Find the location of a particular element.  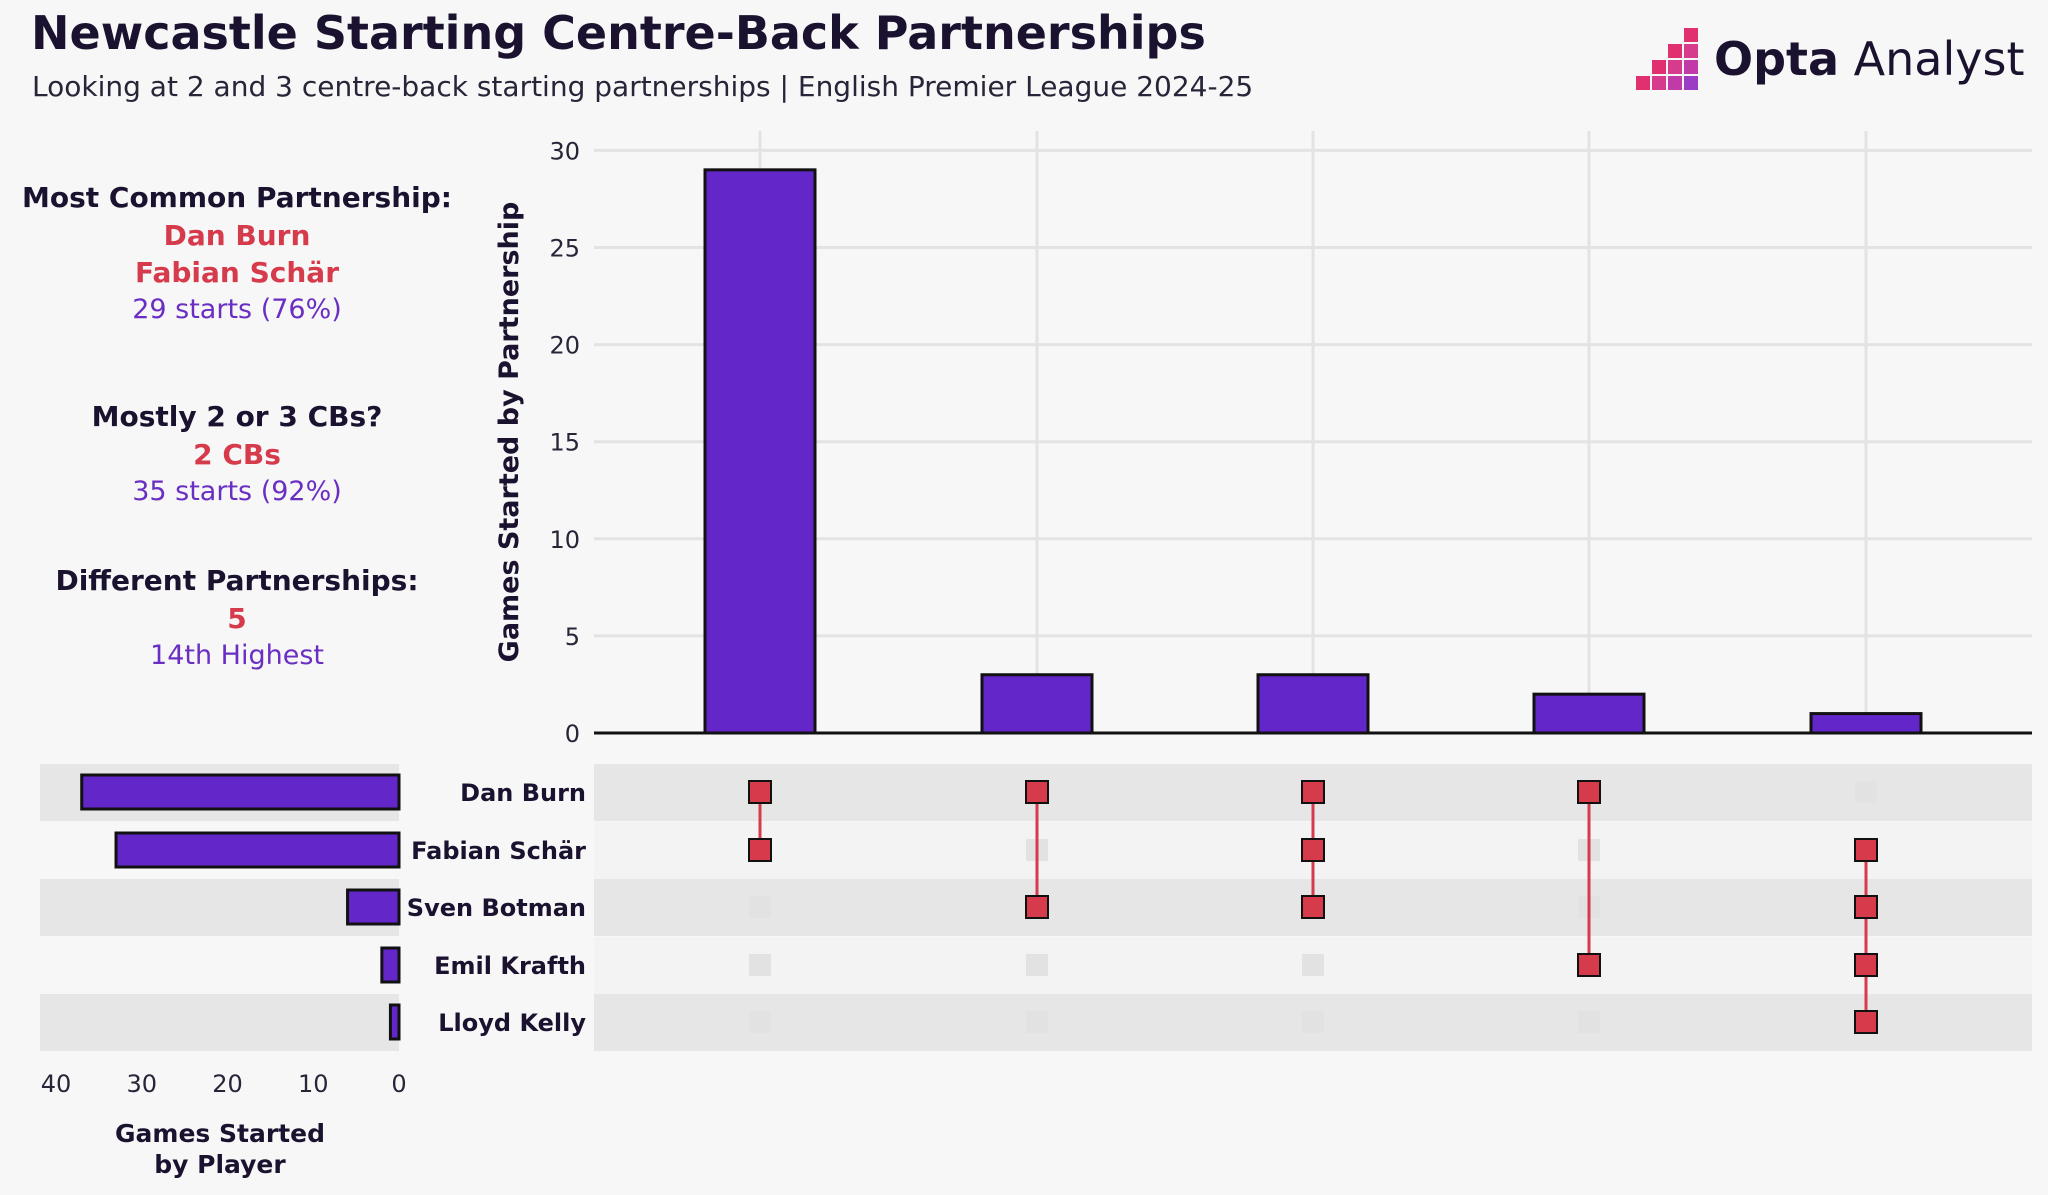

player-label: Sven Botman is located at coordinates (496, 908).